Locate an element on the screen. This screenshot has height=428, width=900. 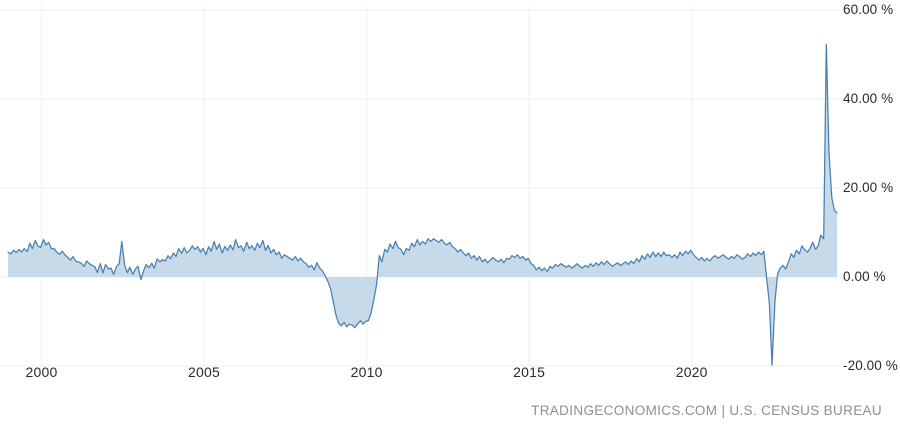
x-axis-tick-label: 2010 is located at coordinates (366, 372).